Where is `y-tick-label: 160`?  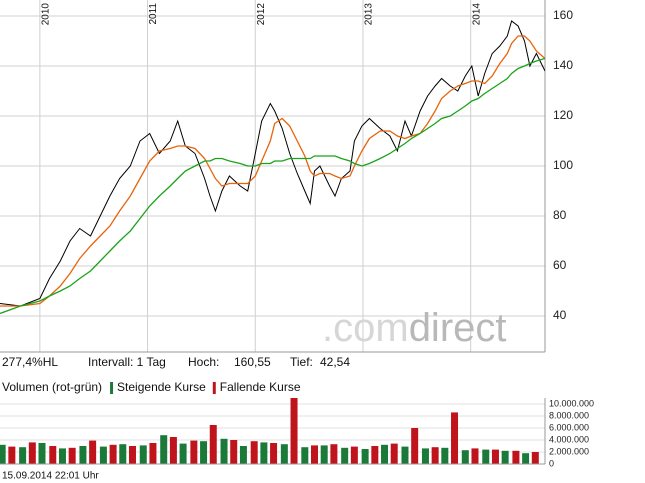 y-tick-label: 160 is located at coordinates (563, 15).